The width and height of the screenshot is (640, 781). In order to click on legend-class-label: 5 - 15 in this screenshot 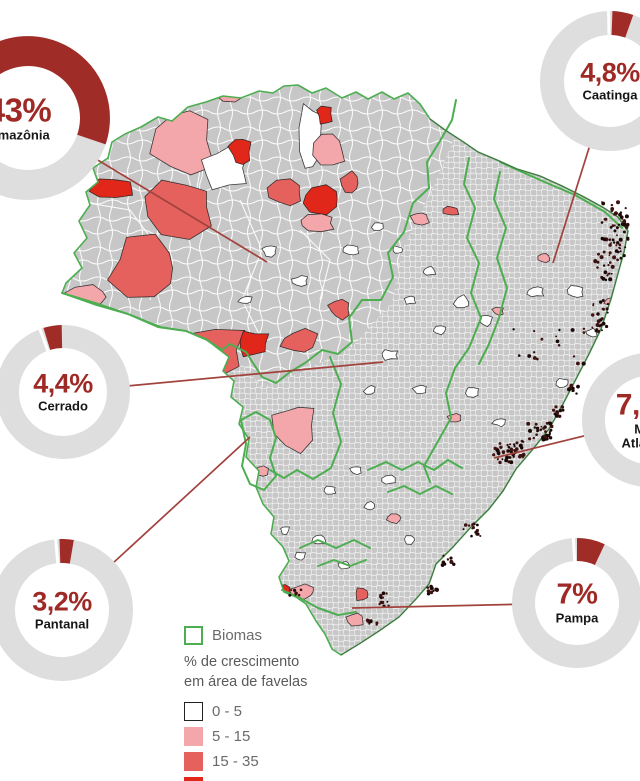, I will do `click(231, 737)`.